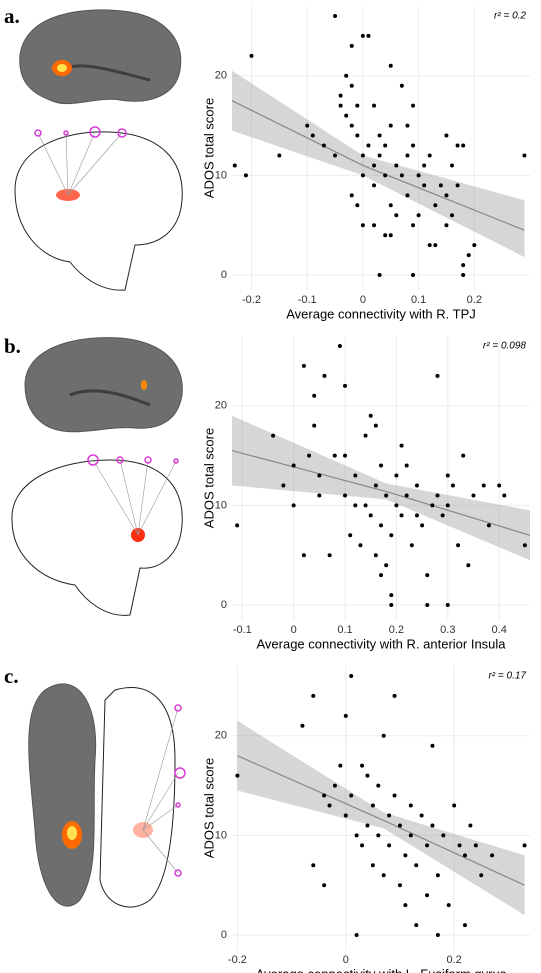 The image size is (541, 973). I want to click on brain-illustration-b, so click(97, 476).